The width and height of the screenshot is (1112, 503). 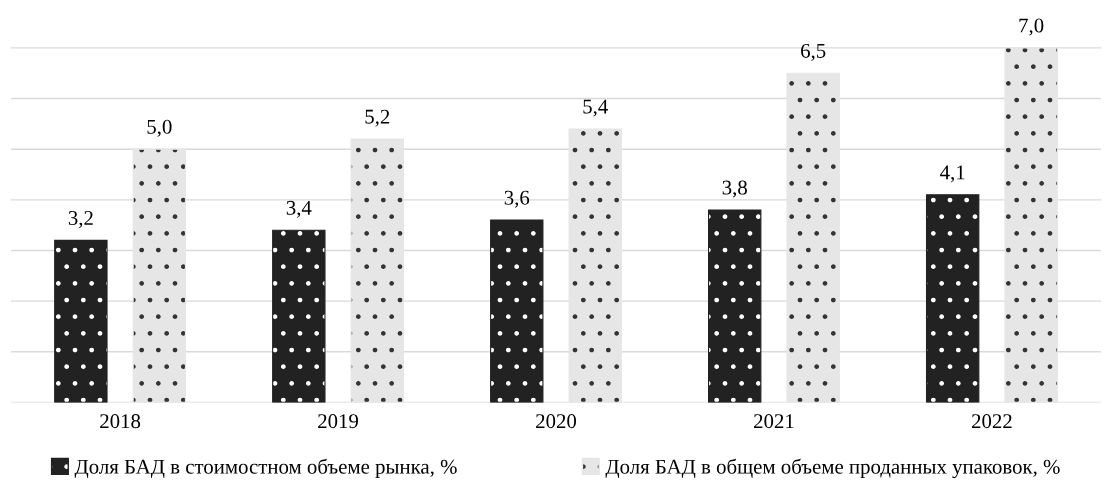 I want to click on legend-label: Доля БАД в стоимостном объеме рынка, %, so click(x=265, y=468).